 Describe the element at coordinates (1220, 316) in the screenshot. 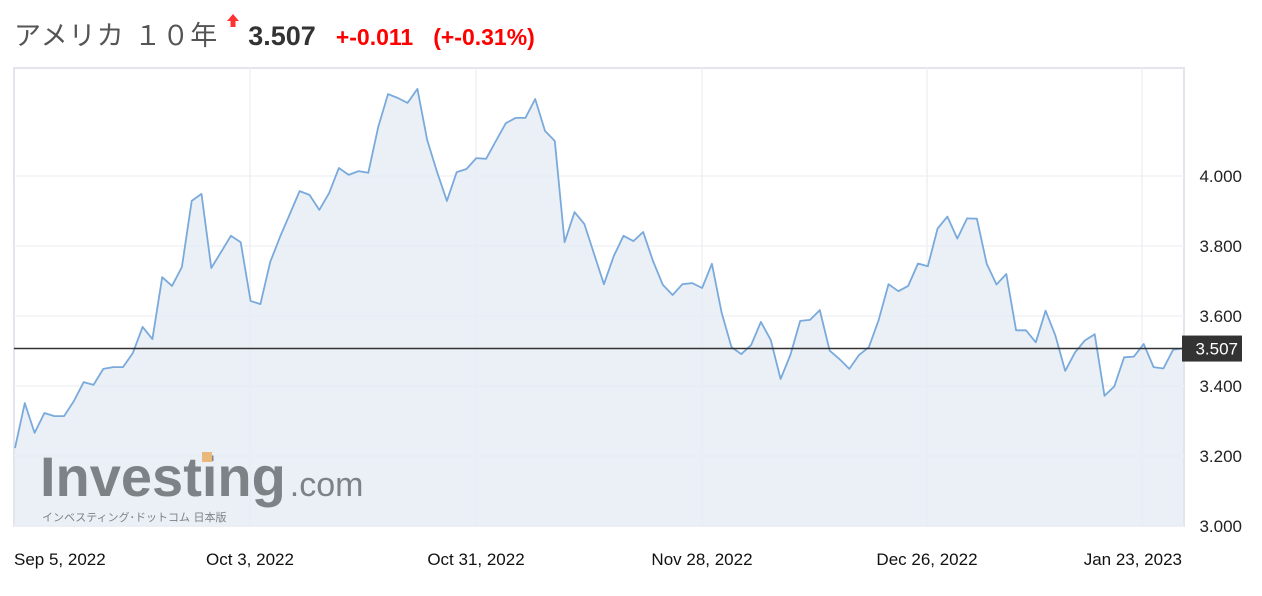

I see `y-tick-label: 3.600` at that location.